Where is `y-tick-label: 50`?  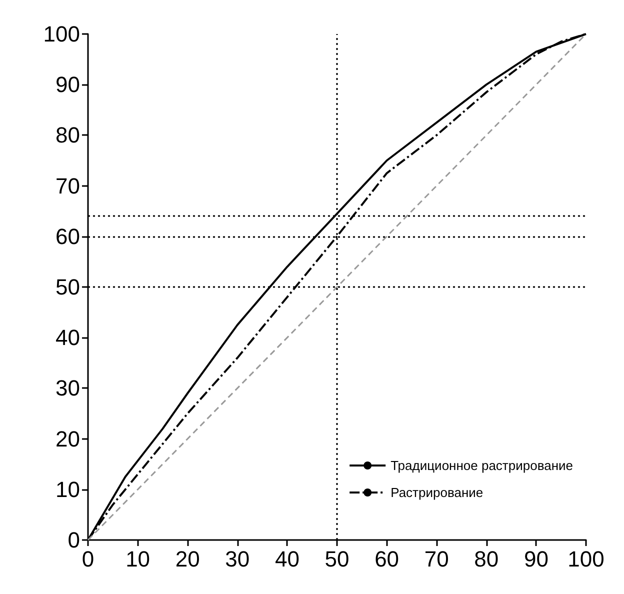 y-tick-label: 50 is located at coordinates (68, 287).